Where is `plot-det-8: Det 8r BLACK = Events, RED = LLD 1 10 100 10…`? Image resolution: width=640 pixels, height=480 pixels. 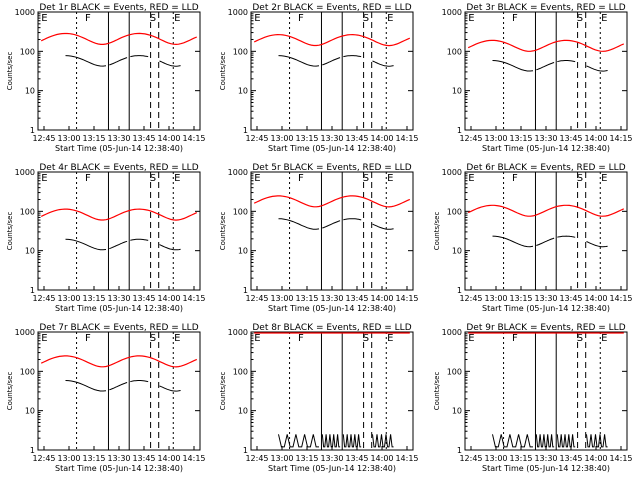
plot-det-8: Det 8r BLACK = Events, RED = LLD 1 10 100 10… is located at coordinates (319, 398).